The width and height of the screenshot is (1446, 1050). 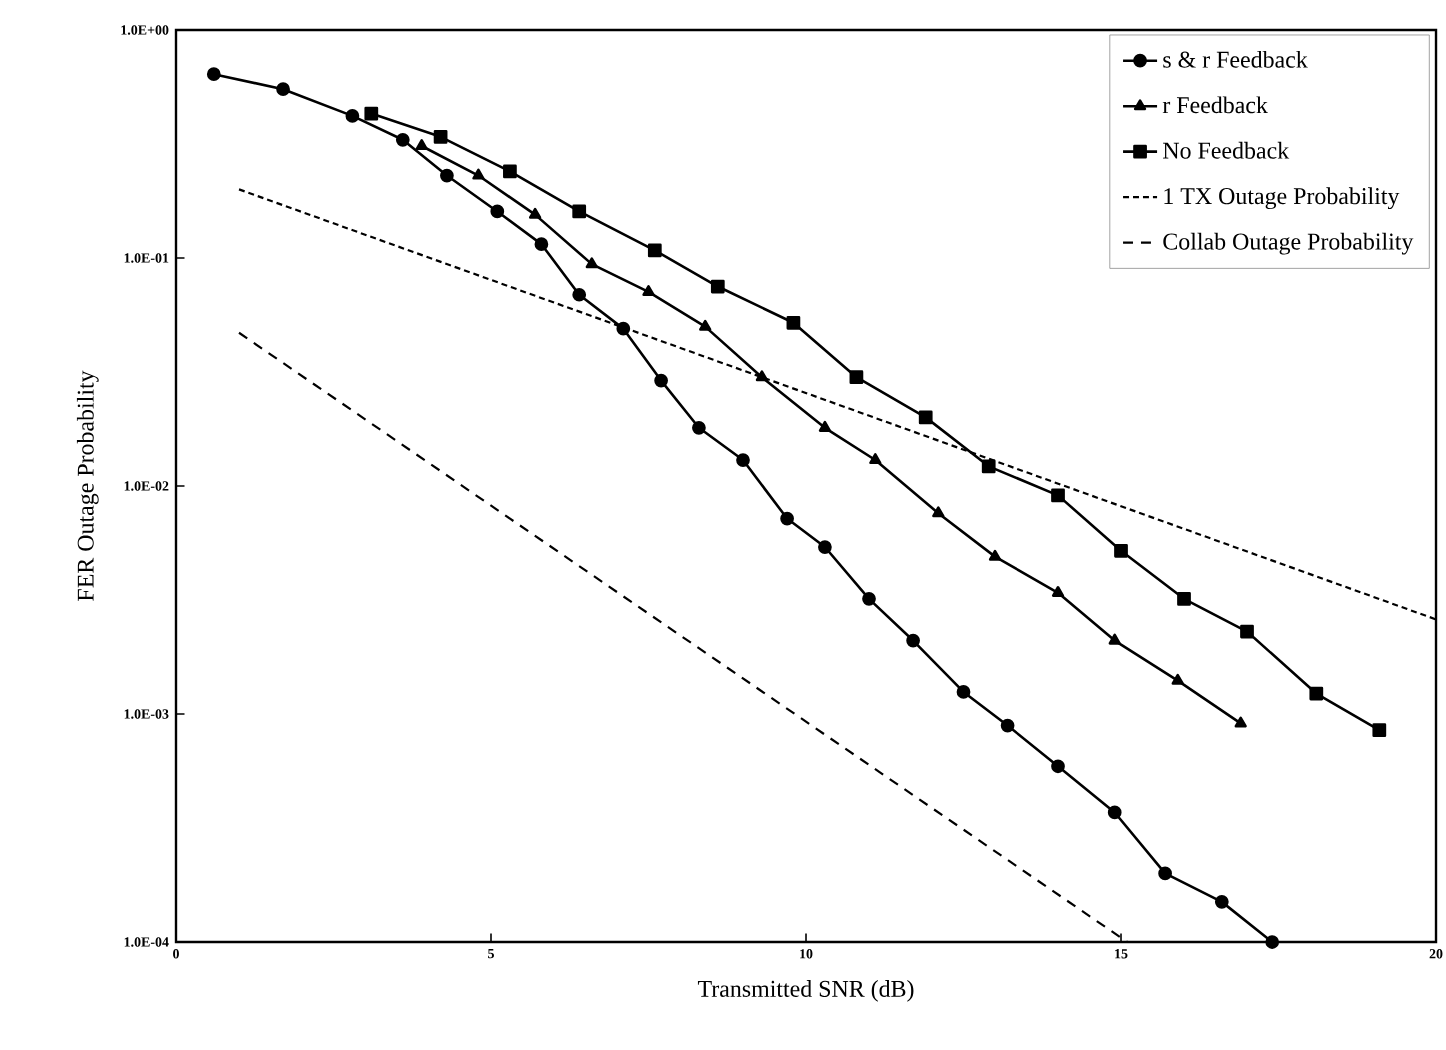 What do you see at coordinates (1282, 198) in the screenshot?
I see `legend-label: 1 TX Outage Probability` at bounding box center [1282, 198].